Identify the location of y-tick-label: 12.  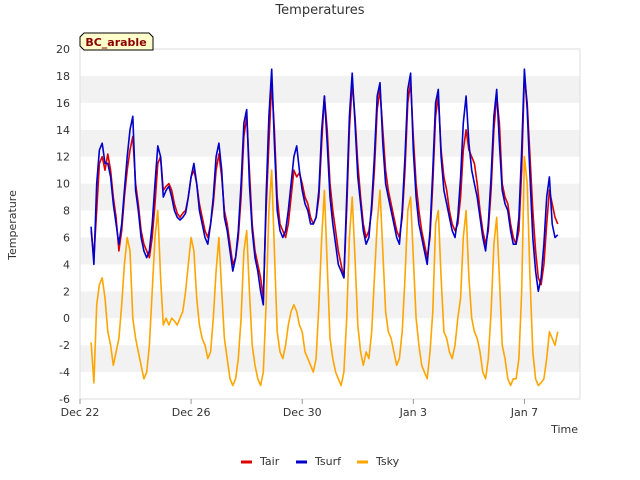
(63, 157).